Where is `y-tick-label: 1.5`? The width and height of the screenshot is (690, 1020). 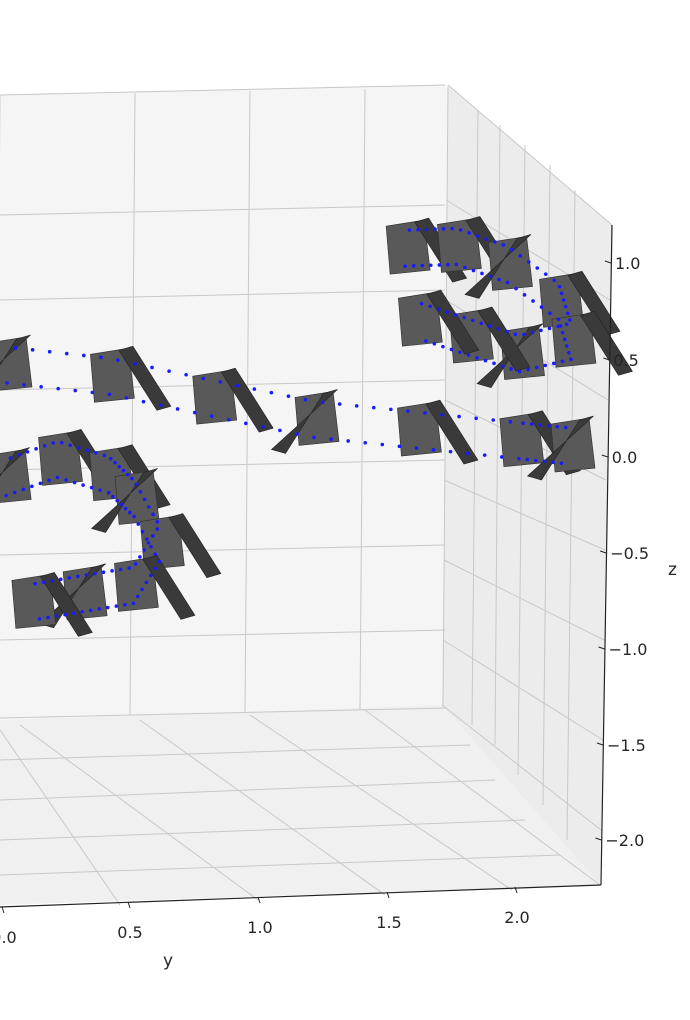 y-tick-label: 1.5 is located at coordinates (388, 922).